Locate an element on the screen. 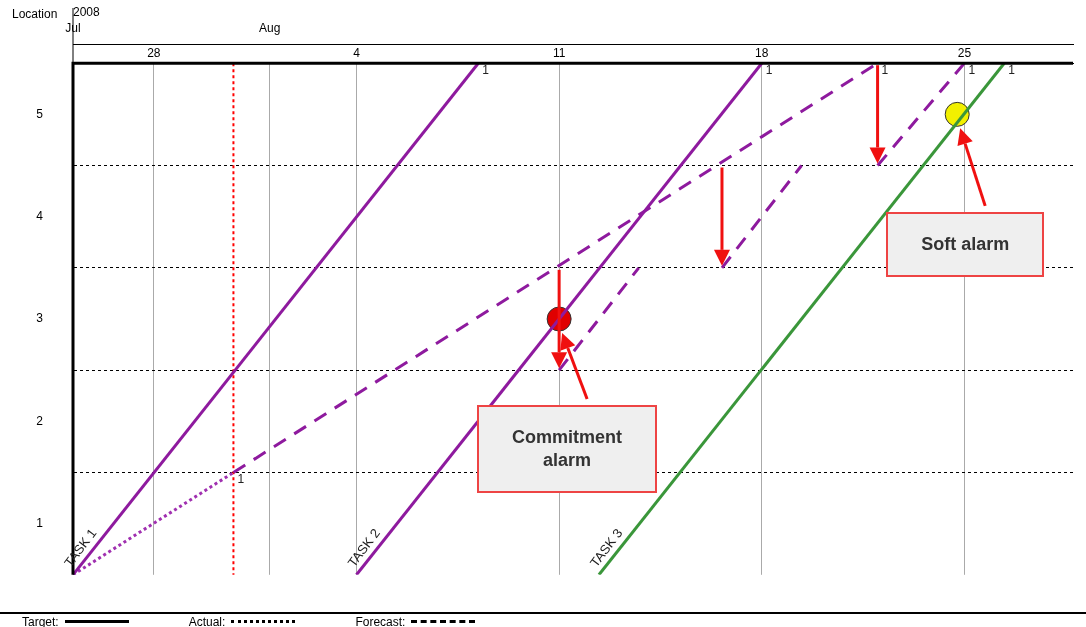  x2-axis-title: 2008 is located at coordinates (87, 11).